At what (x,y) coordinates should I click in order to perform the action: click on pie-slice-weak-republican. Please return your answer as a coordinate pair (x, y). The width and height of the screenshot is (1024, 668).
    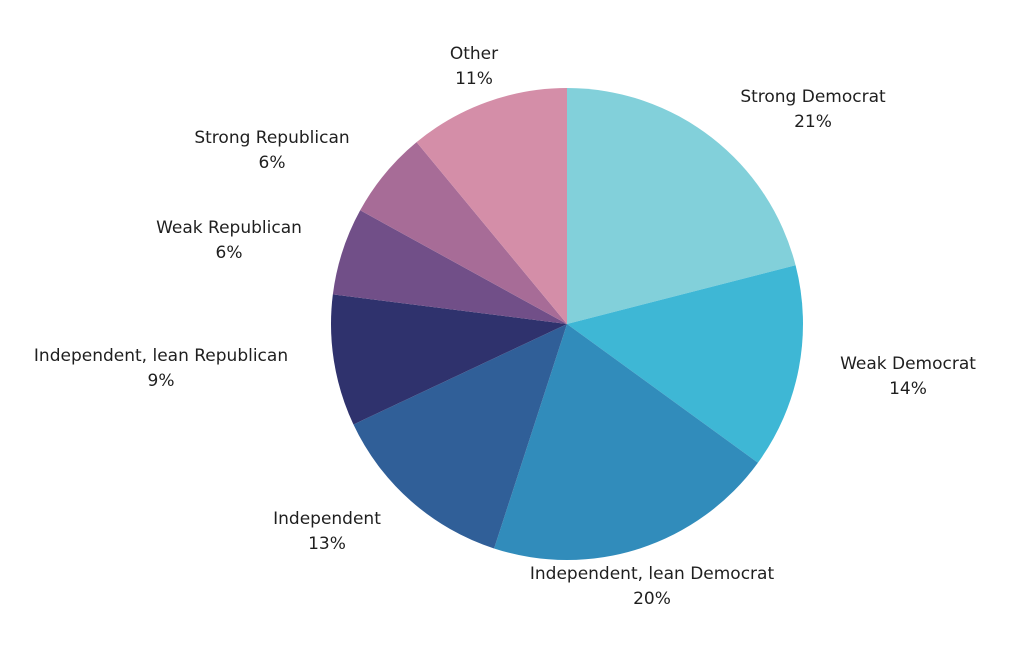
    Looking at the image, I should click on (449, 267).